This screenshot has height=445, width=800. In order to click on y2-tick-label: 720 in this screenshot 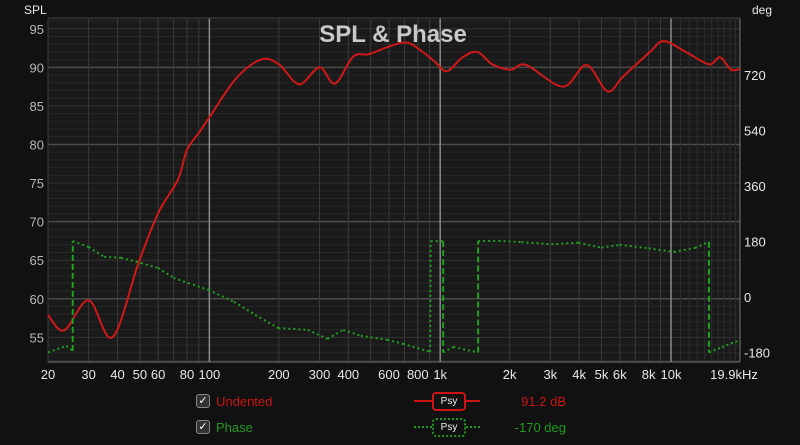, I will do `click(755, 75)`.